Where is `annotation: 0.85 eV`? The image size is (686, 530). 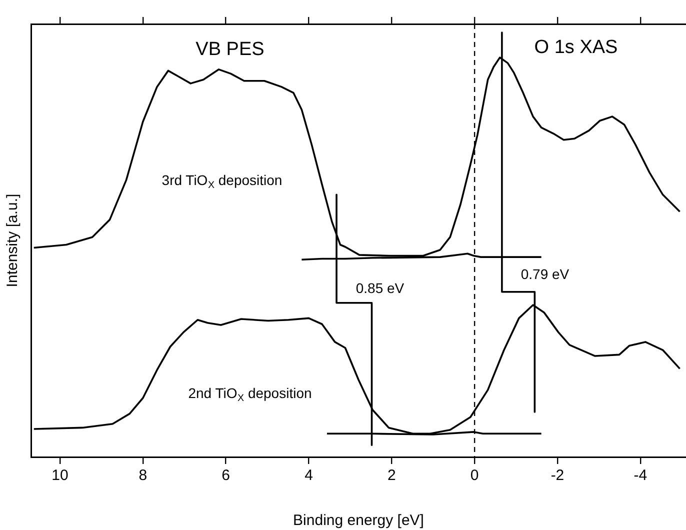 annotation: 0.85 eV is located at coordinates (380, 288).